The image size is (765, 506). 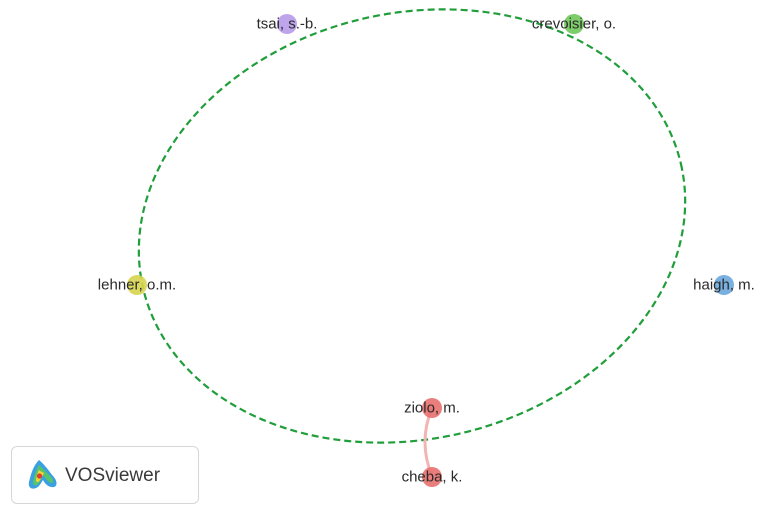 I want to click on link-ziolo-cheba, so click(x=428, y=442).